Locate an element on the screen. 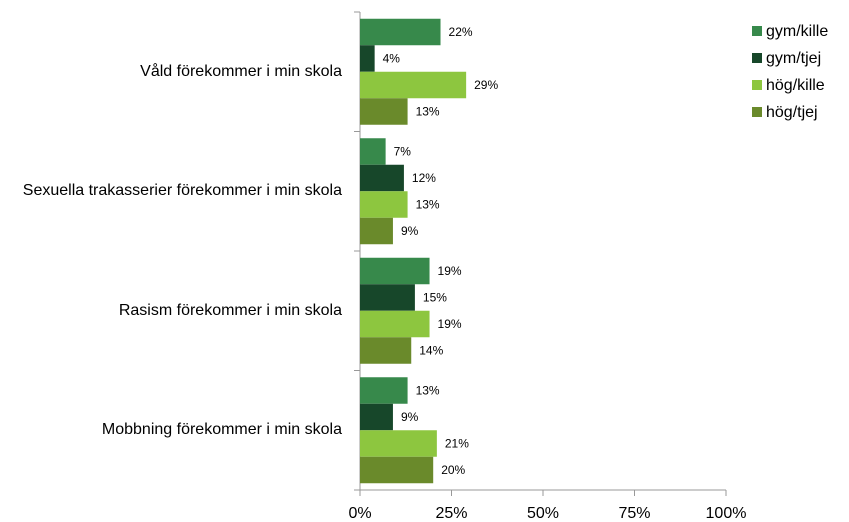 The image size is (849, 522). value-label: 12% is located at coordinates (424, 178).